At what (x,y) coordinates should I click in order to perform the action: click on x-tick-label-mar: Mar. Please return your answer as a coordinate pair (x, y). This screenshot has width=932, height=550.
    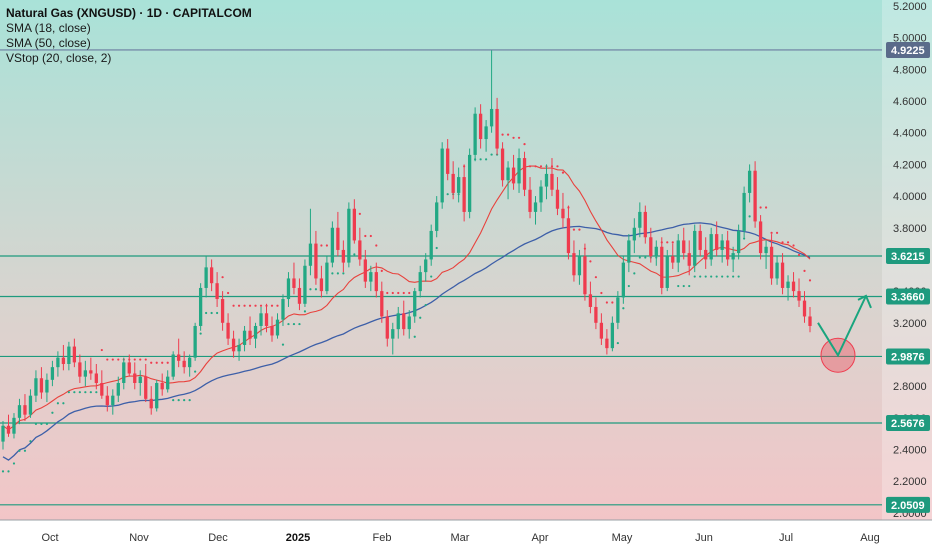
    Looking at the image, I should click on (460, 538).